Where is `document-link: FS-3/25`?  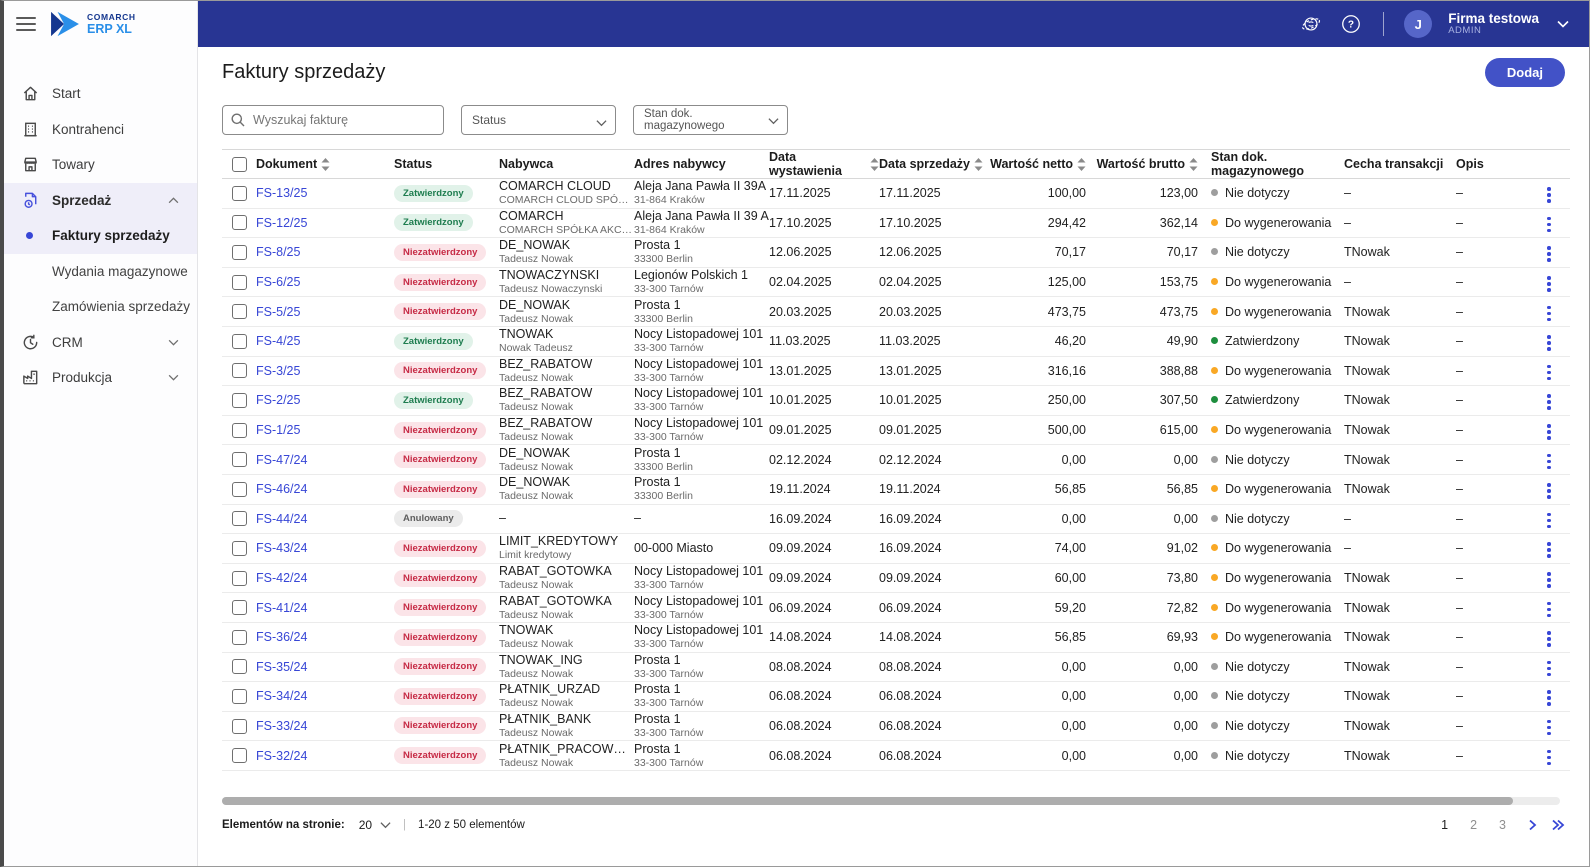 document-link: FS-3/25 is located at coordinates (278, 370).